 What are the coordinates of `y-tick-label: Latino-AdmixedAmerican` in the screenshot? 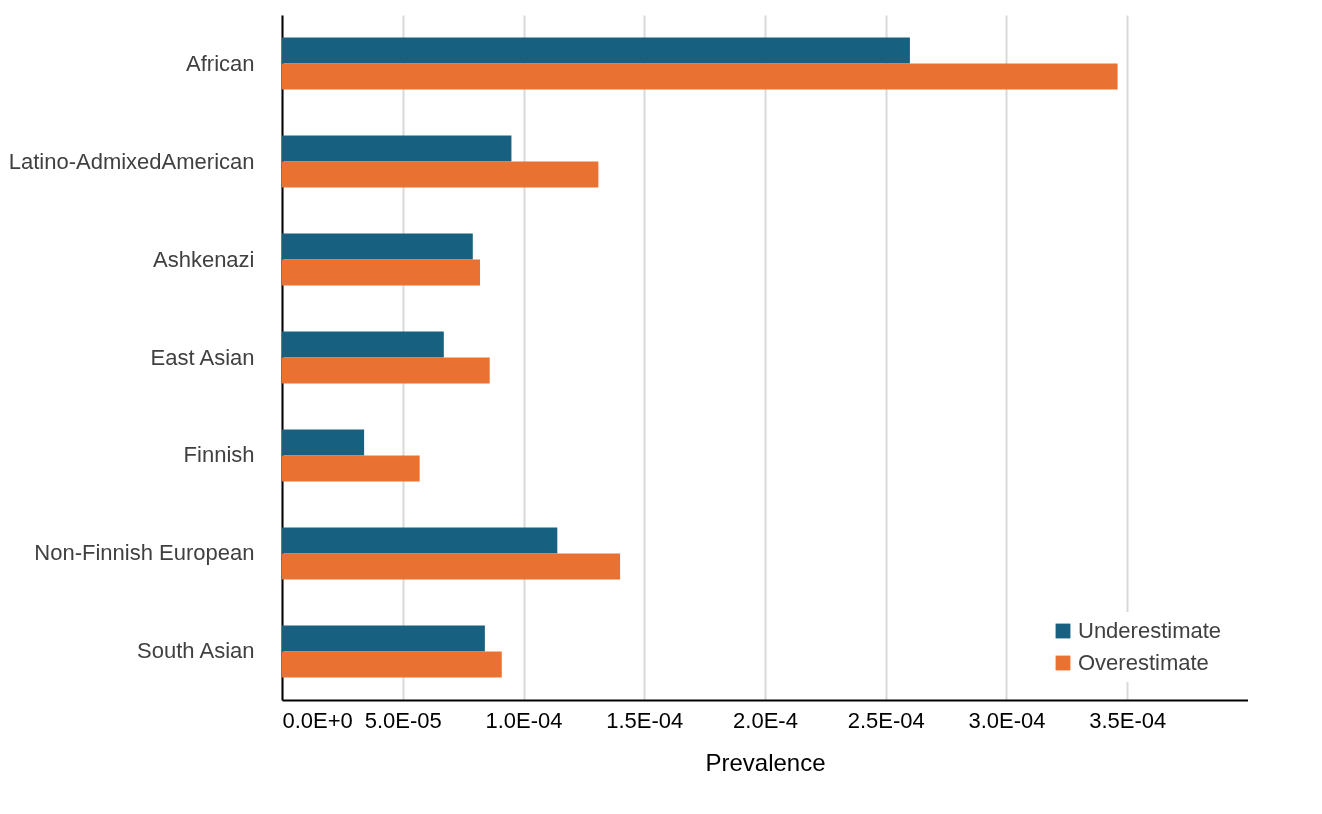 It's located at (131, 161).